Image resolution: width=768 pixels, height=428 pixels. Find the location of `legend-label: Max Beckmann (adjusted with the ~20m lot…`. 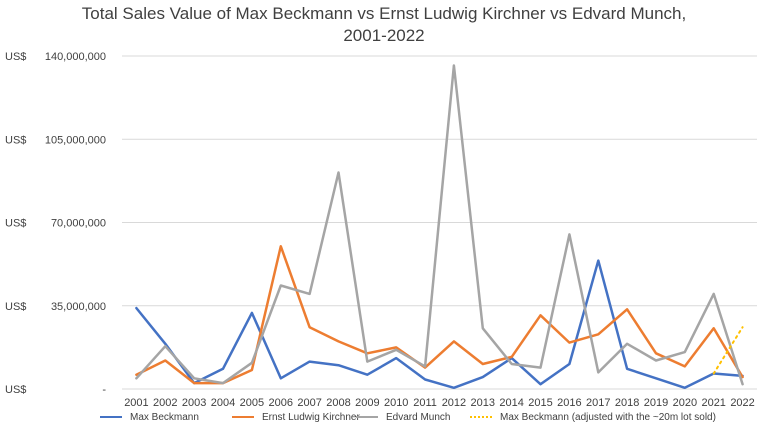

legend-label: Max Beckmann (adjusted with the ~20m lot… is located at coordinates (608, 417).